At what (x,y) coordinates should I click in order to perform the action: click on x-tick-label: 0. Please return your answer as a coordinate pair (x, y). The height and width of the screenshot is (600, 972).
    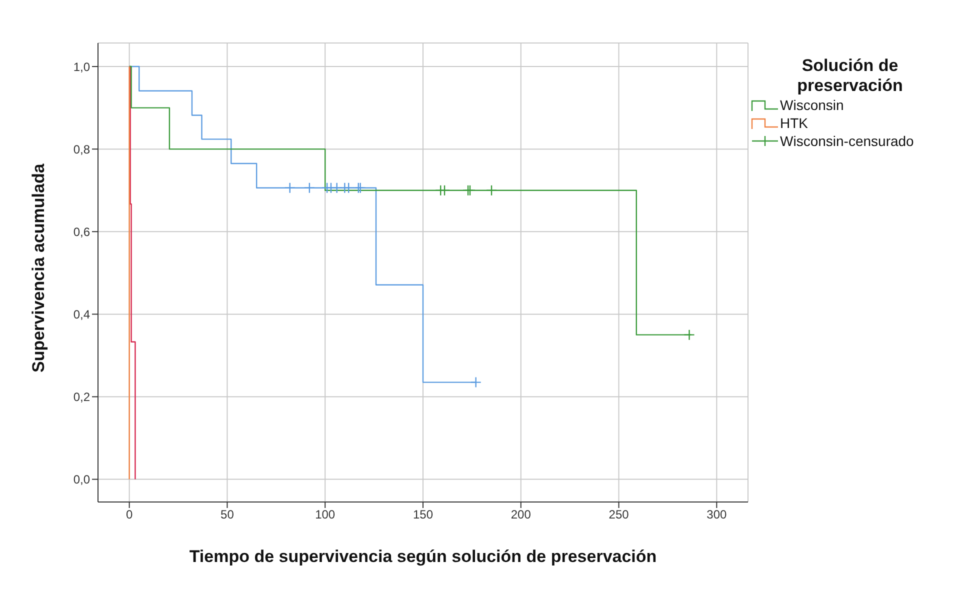
    Looking at the image, I should click on (129, 515).